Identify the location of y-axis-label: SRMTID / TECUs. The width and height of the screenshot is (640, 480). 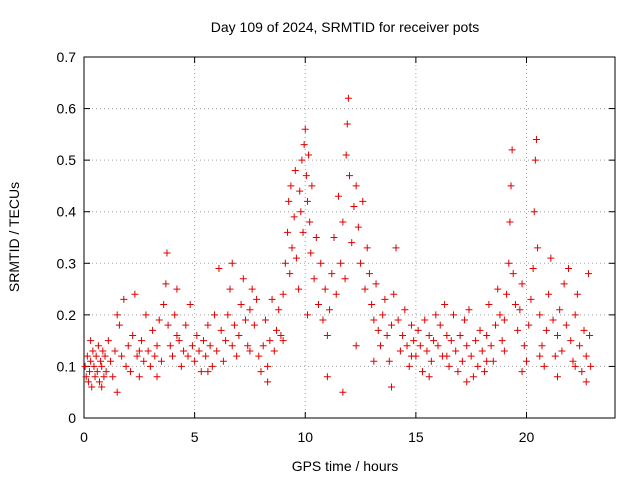
(14, 237).